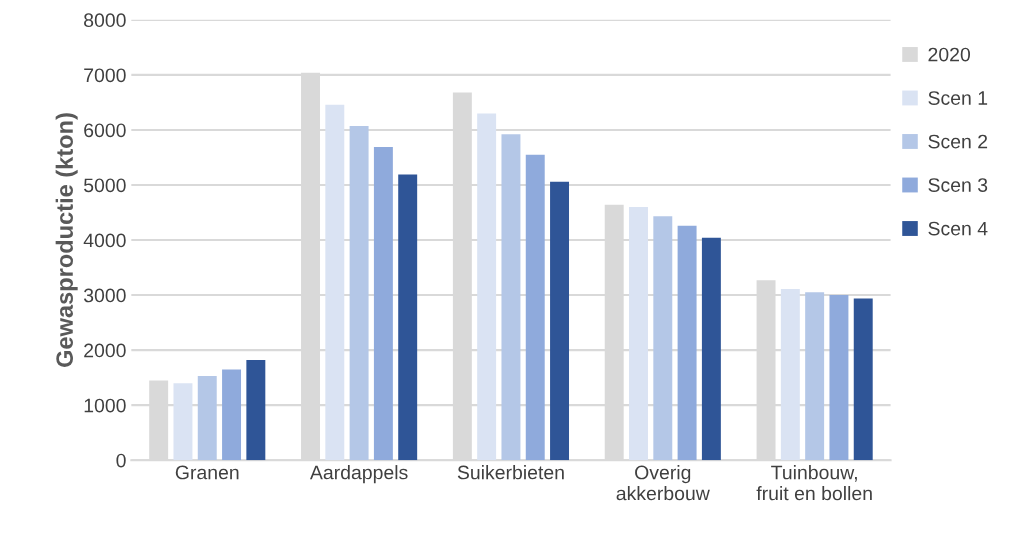 The height and width of the screenshot is (537, 1026). I want to click on x-tick-label: Granen, so click(207, 472).